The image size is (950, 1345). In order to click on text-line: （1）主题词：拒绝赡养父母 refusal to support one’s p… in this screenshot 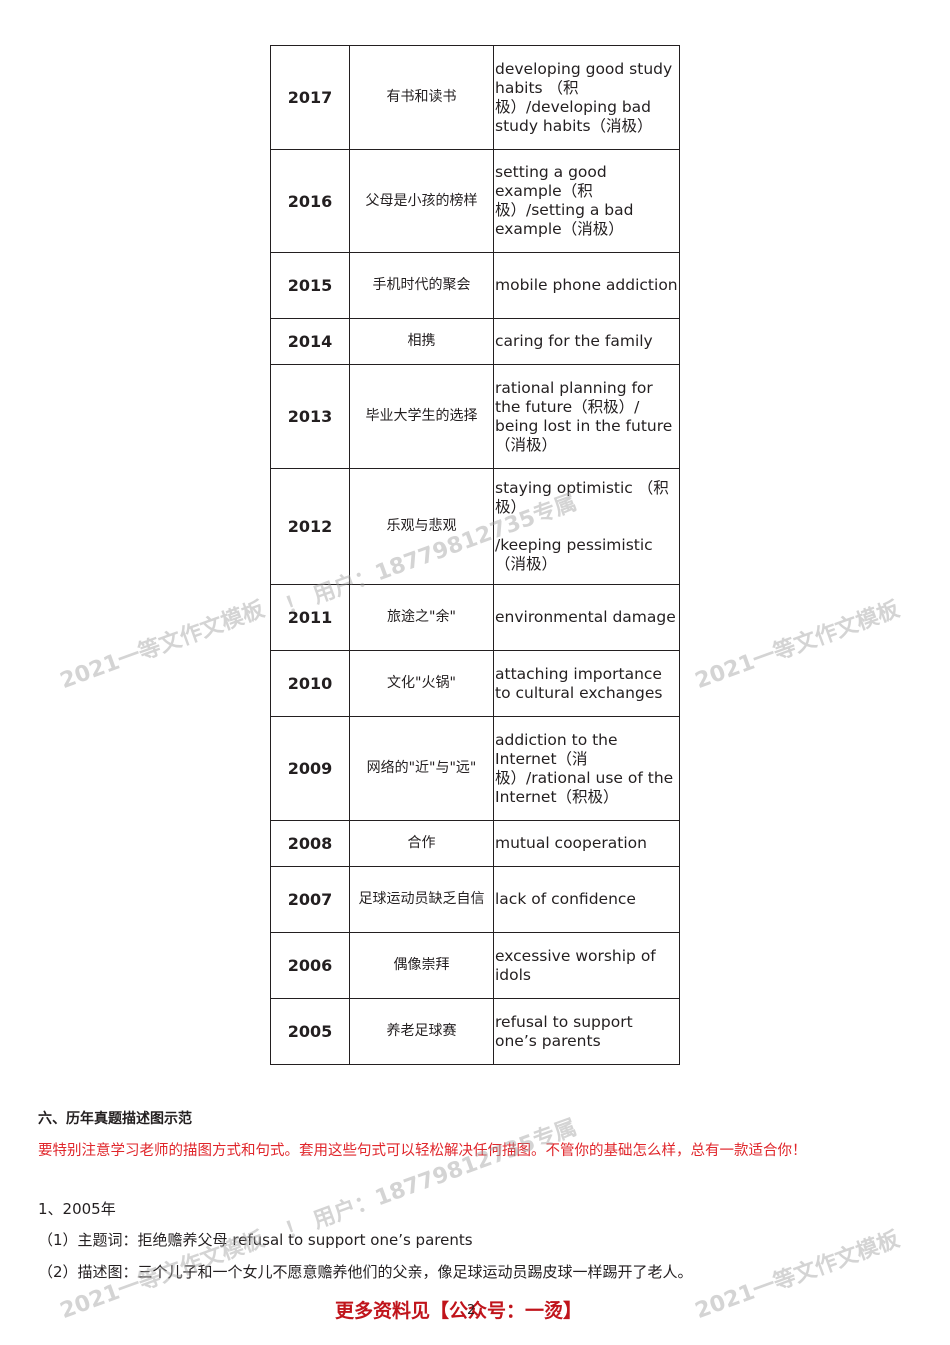, I will do `click(255, 1240)`.